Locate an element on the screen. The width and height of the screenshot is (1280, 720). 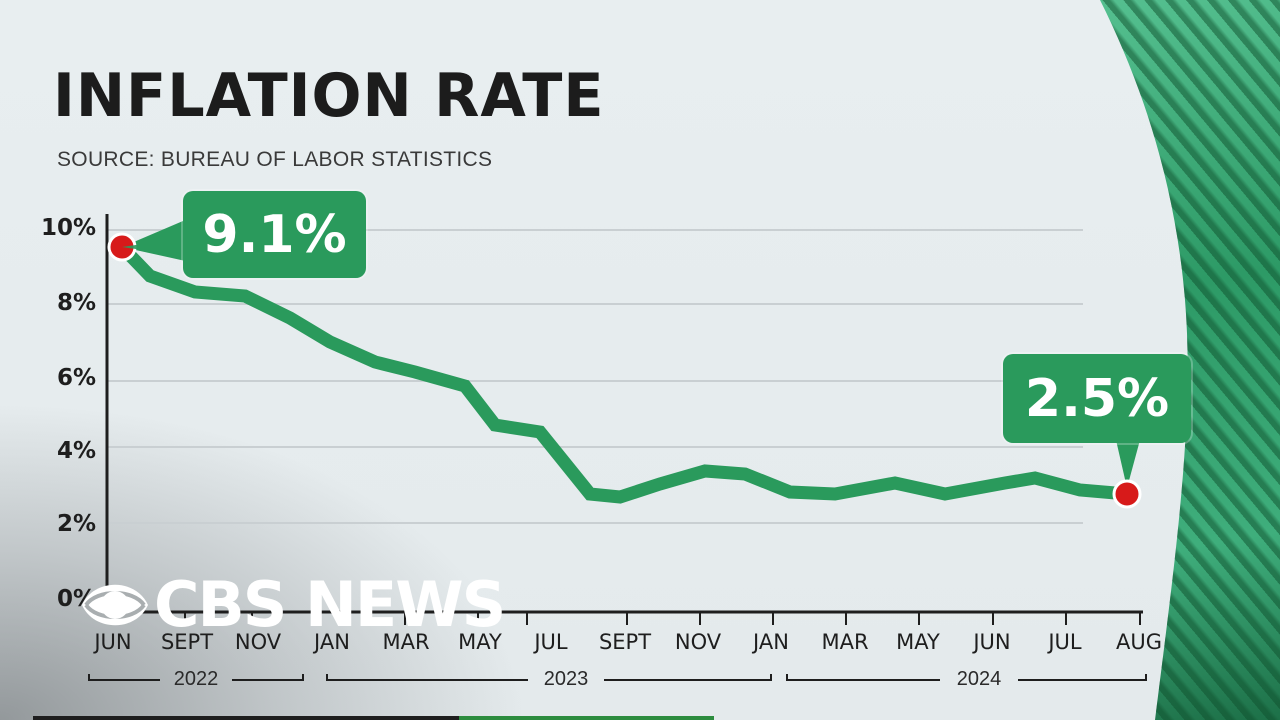
cbs-news-logo: CBS NEWS is located at coordinates (293, 604).